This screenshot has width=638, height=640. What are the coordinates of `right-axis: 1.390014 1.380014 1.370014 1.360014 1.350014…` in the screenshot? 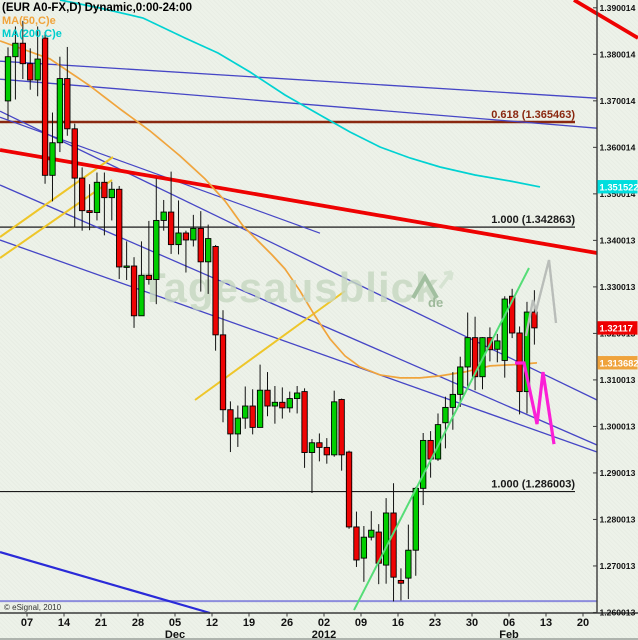 It's located at (615, 310).